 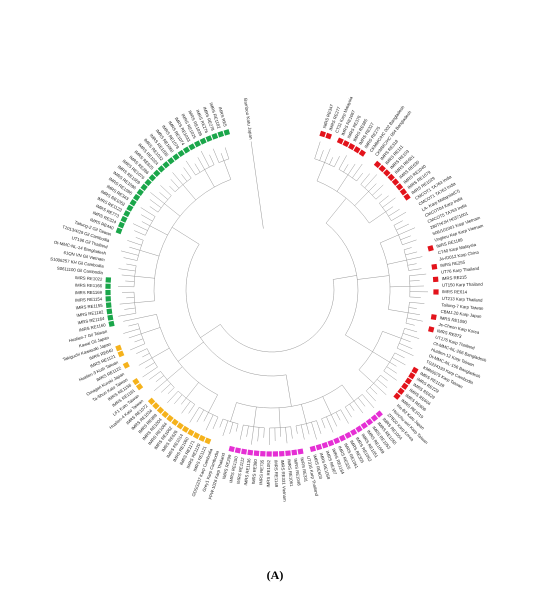 I want to click on leaf-label: IMRS RE603, so click(x=317, y=467).